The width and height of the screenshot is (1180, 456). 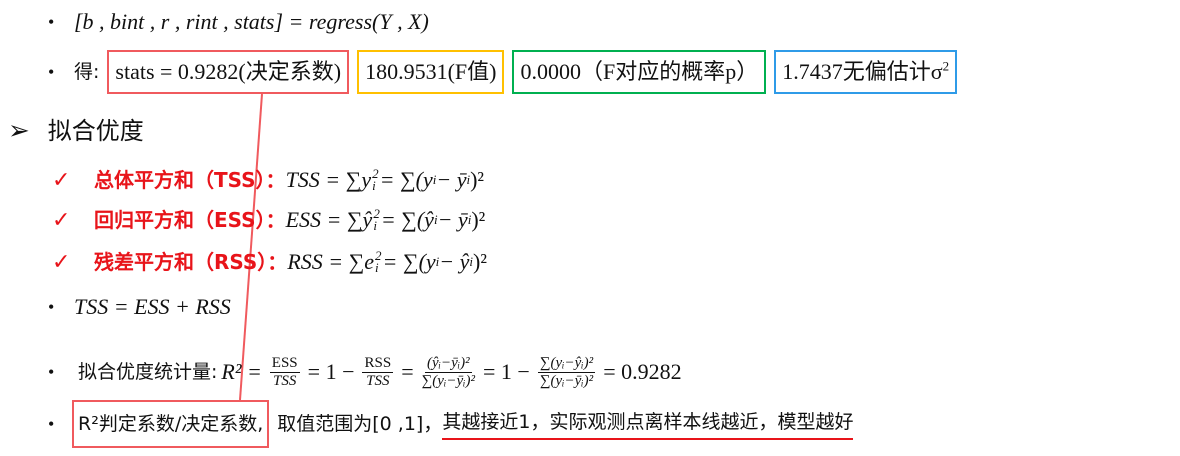 I want to click on stats-value: stats = 0.9282(决定系数), so click(x=228, y=71).